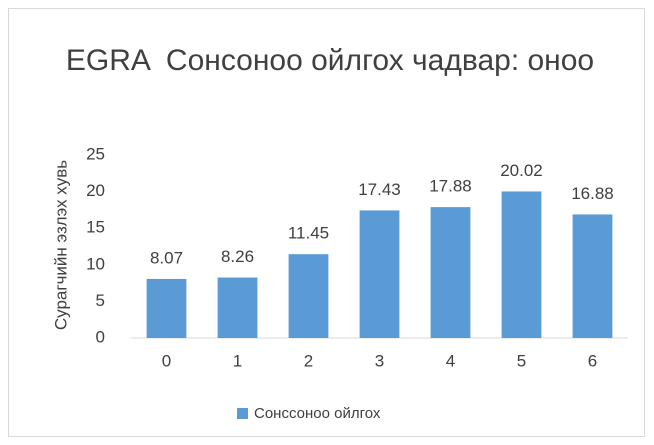 The height and width of the screenshot is (445, 654). Describe the element at coordinates (521, 170) in the screenshot. I see `data-label: 20.02` at that location.